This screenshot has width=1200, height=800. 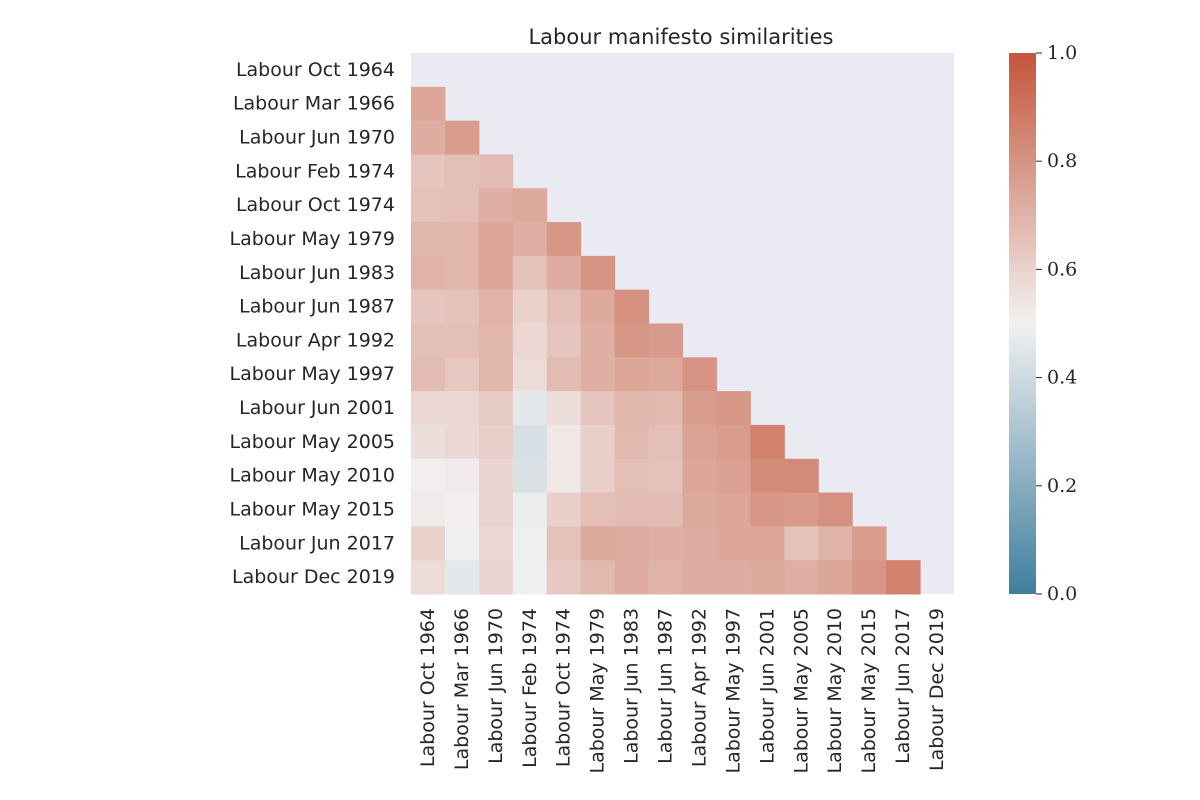 I want to click on x-tick-label: Labour Jun 2017, so click(x=903, y=686).